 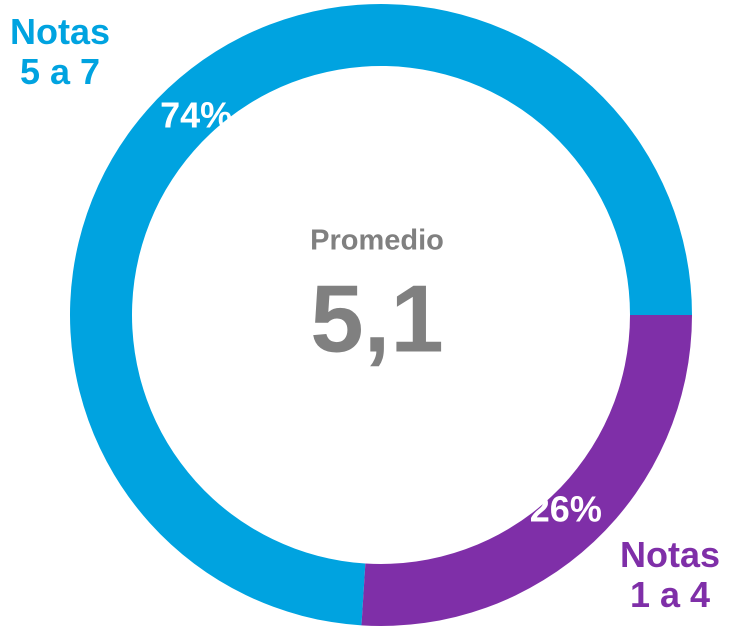 I want to click on center-value: 5,1, so click(x=376, y=318).